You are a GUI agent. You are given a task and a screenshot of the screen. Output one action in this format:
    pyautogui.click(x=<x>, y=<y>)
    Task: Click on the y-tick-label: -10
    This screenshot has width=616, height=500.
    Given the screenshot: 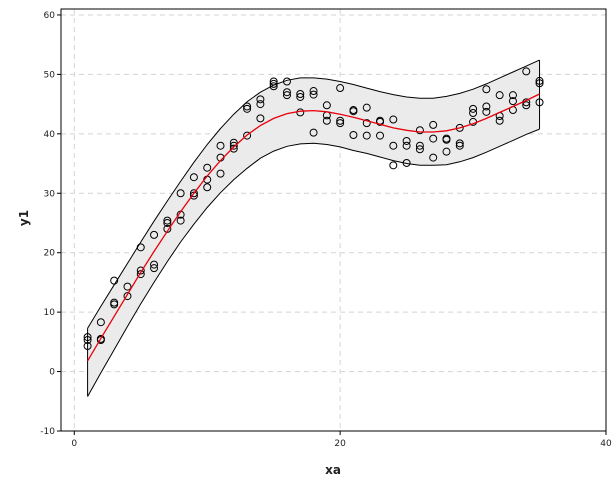 What is the action you would take?
    pyautogui.click(x=47, y=432)
    